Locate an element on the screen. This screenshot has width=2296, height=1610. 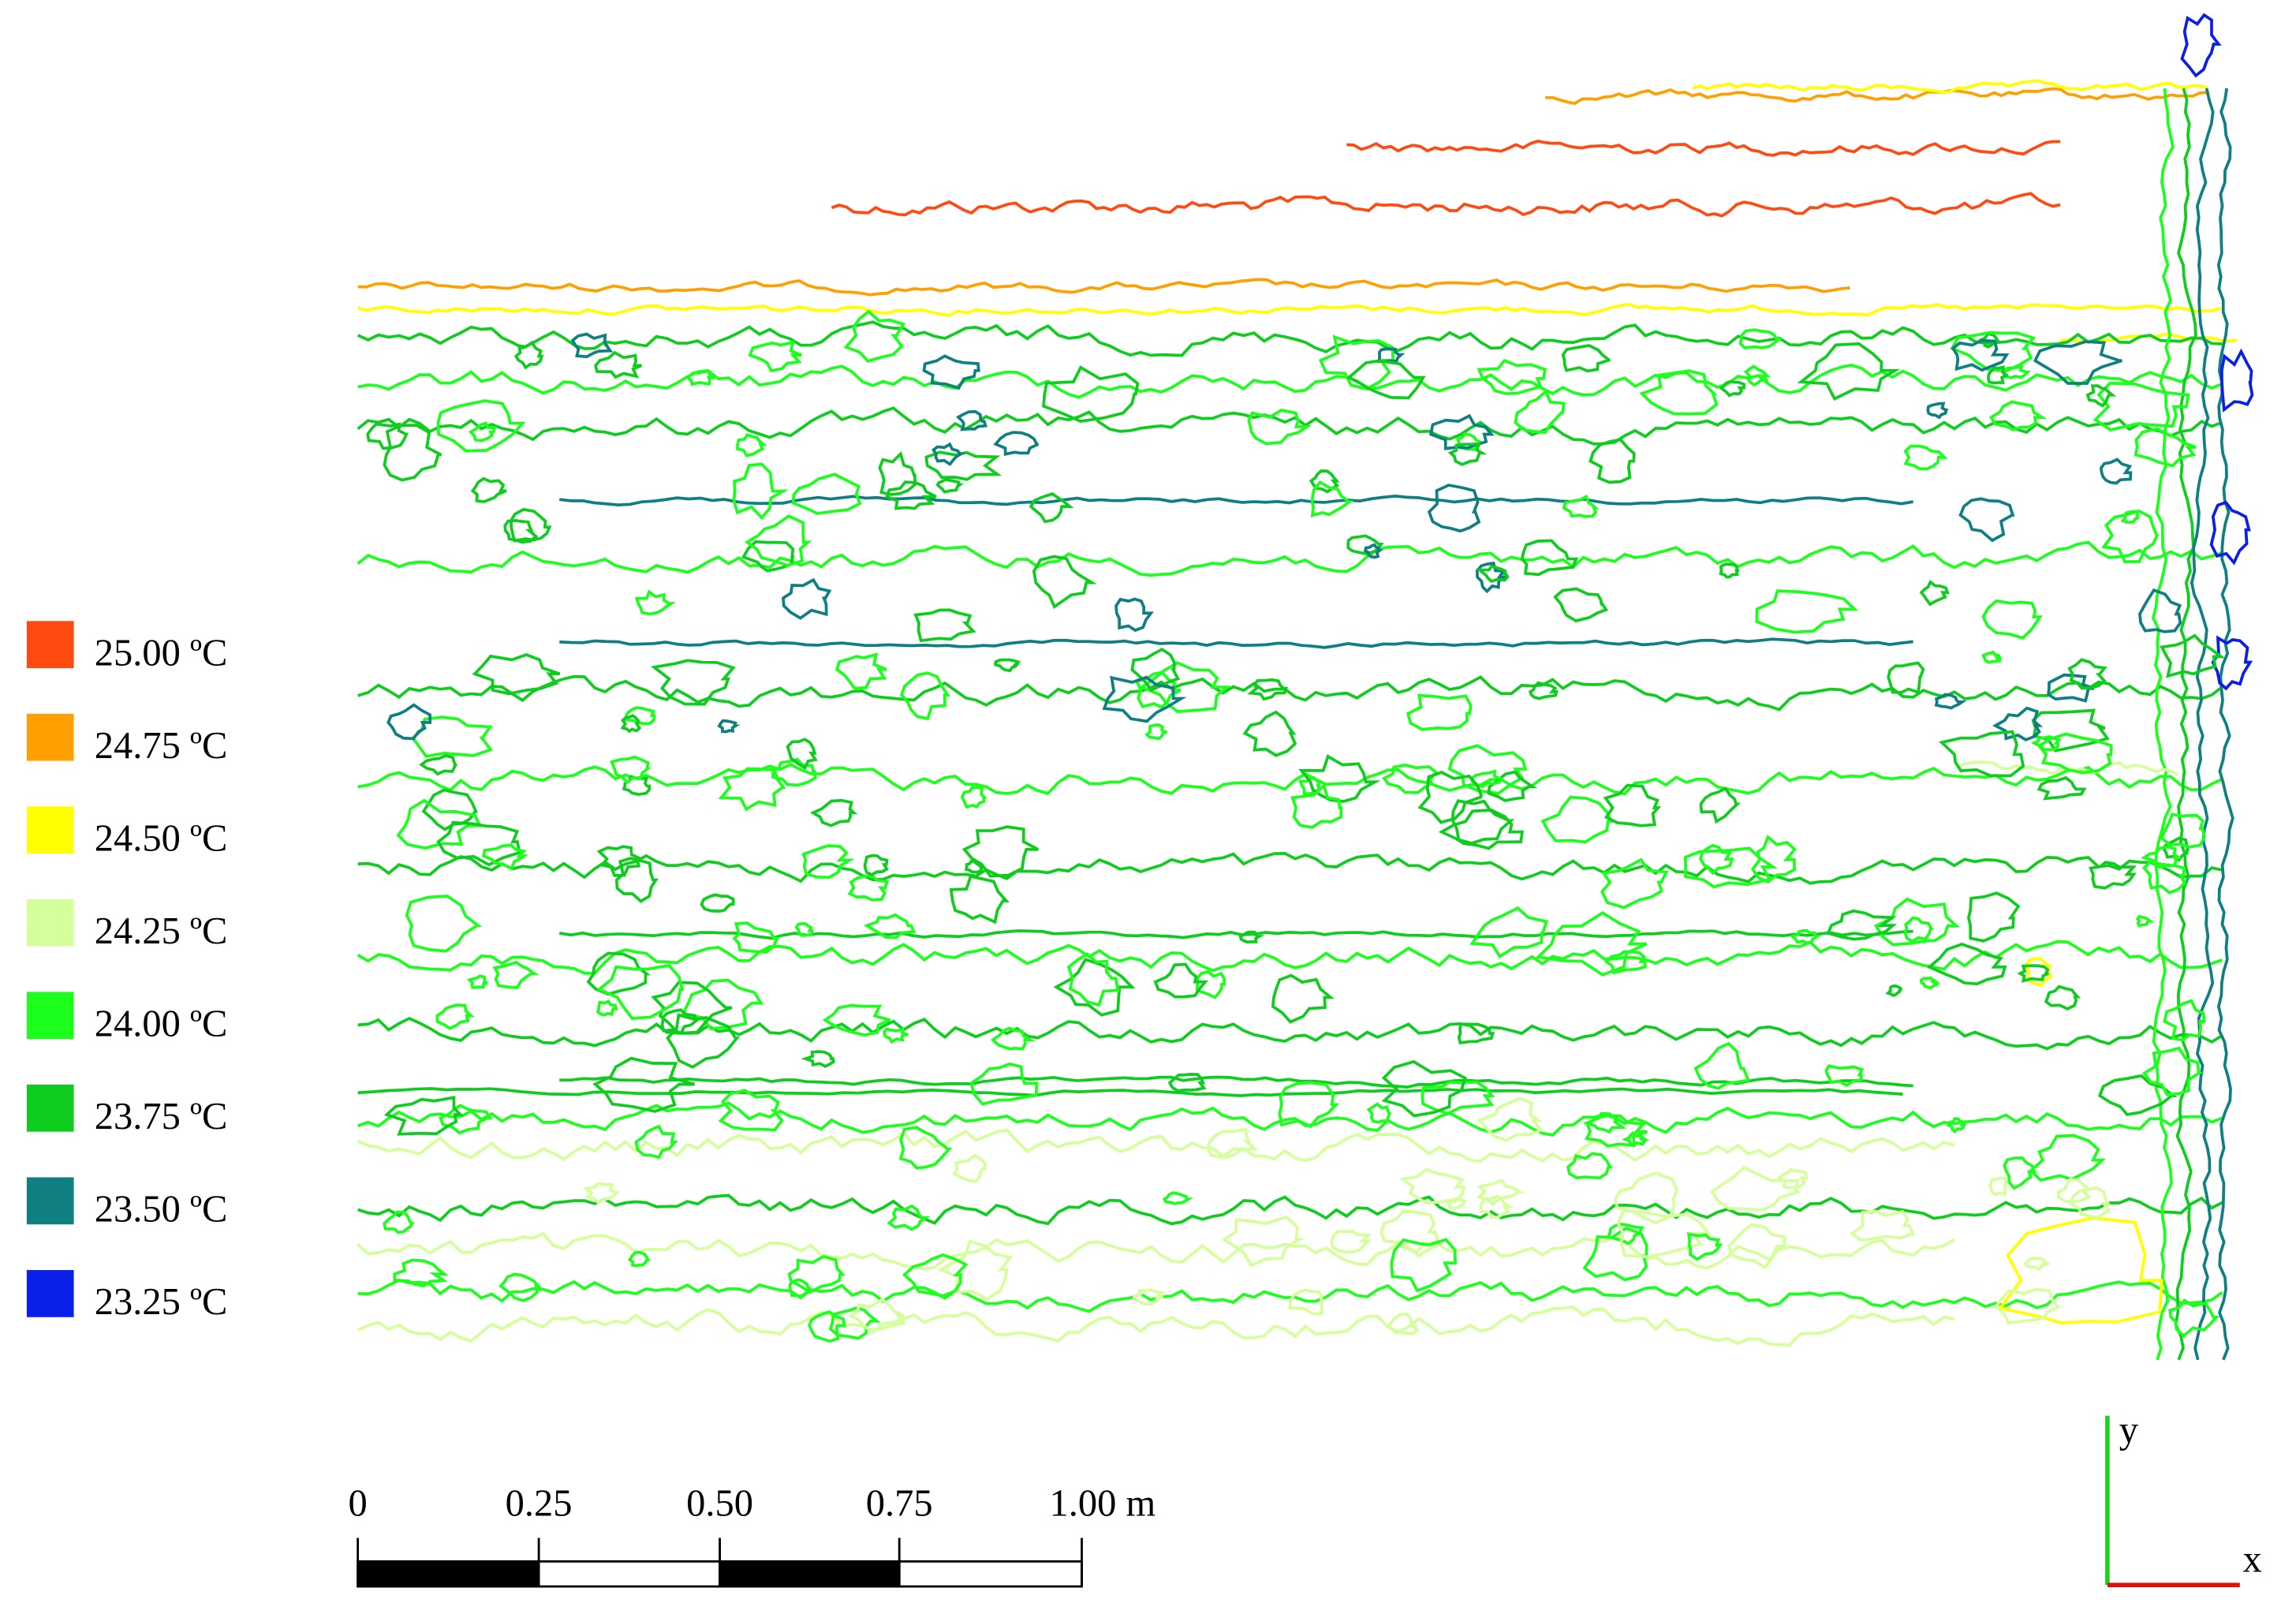
scale-label: 0 is located at coordinates (358, 1504).